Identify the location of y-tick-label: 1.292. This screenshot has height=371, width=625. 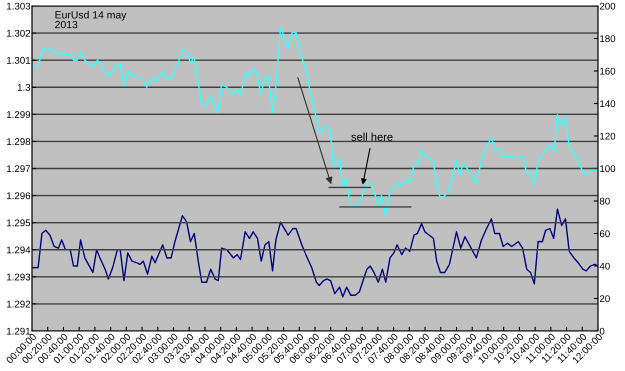
(18, 304).